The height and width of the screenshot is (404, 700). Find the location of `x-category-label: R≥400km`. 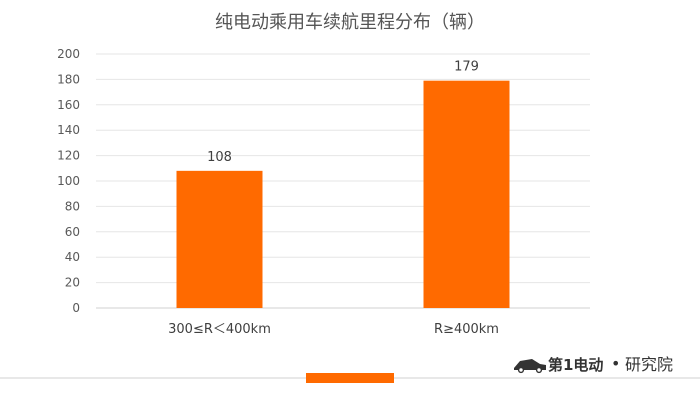

x-category-label: R≥400km is located at coordinates (466, 329).